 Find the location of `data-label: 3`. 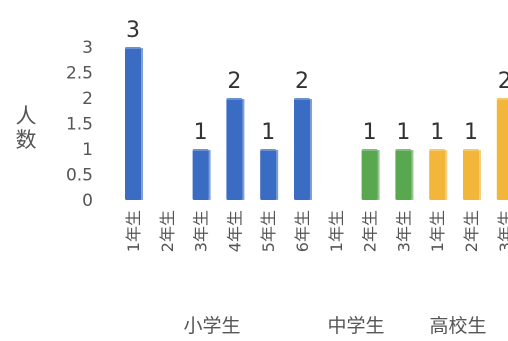

data-label: 3 is located at coordinates (133, 30).